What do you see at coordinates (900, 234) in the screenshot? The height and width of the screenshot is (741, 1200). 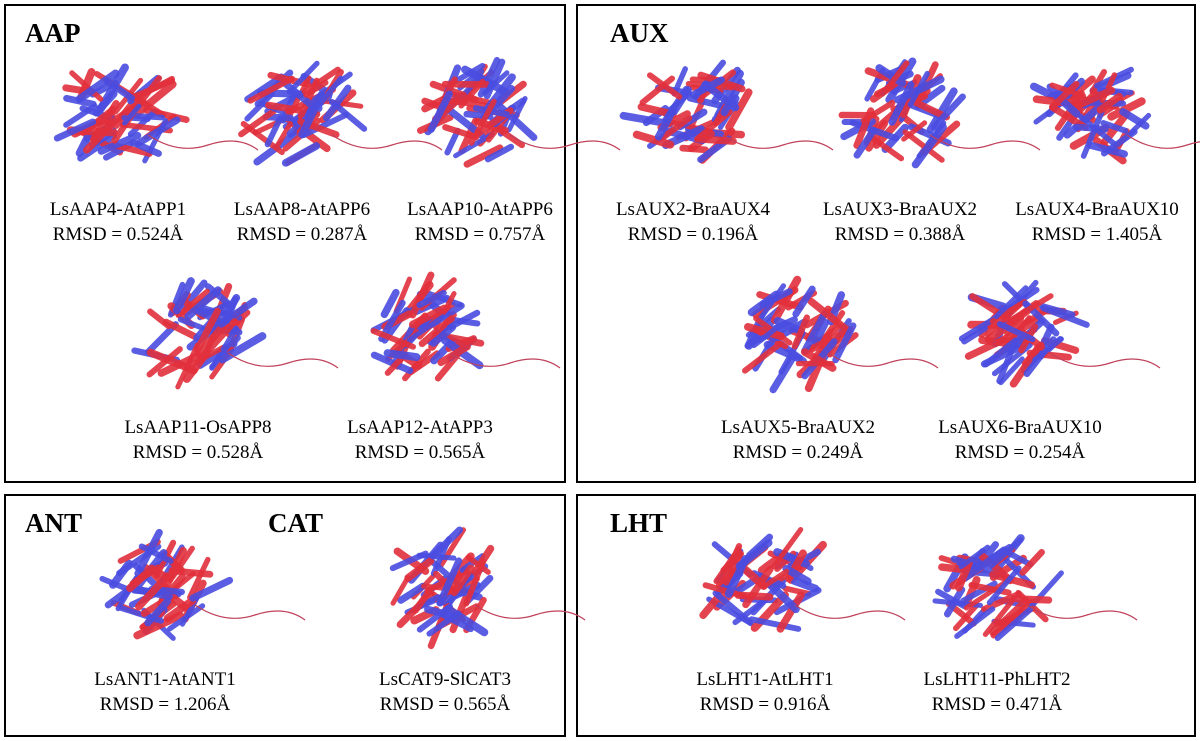 I see `rmsd-label: RMSD = 0.388Å` at bounding box center [900, 234].